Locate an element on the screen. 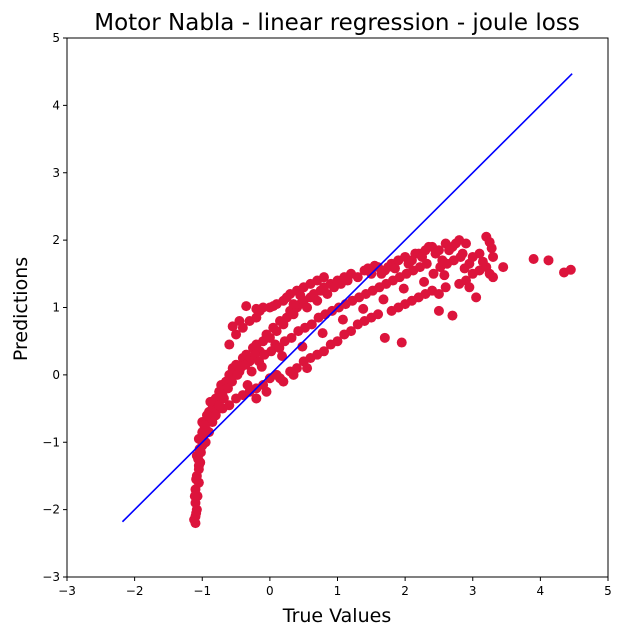 The image size is (622, 635). y-axis-title: Predictions is located at coordinates (21, 309).